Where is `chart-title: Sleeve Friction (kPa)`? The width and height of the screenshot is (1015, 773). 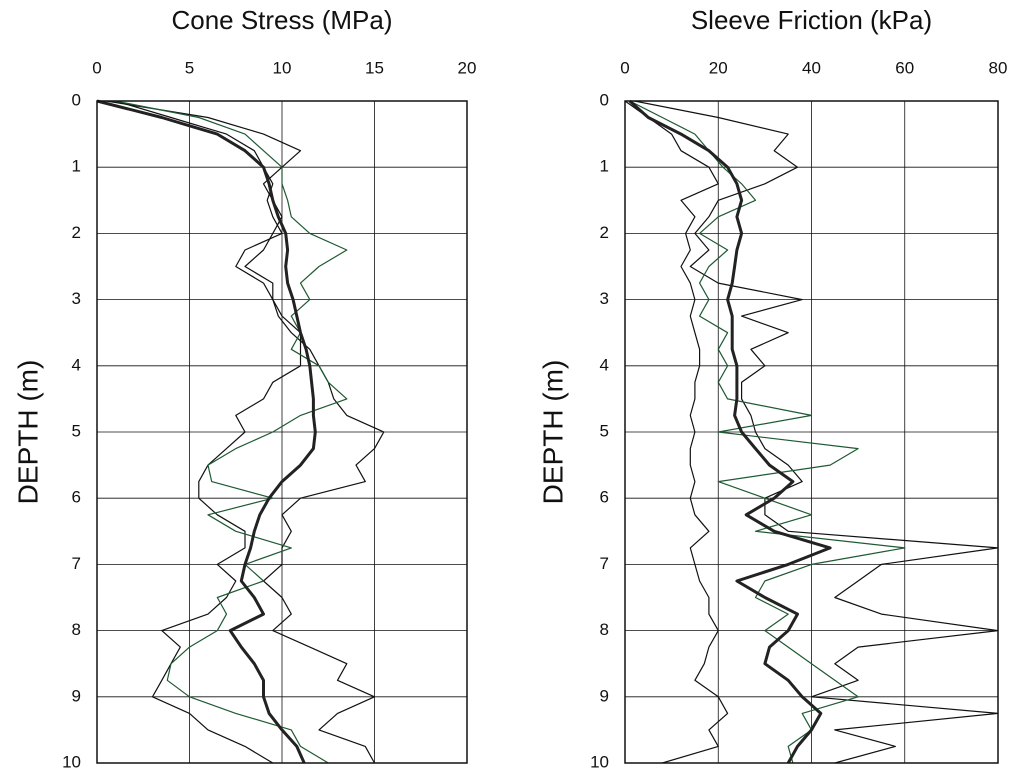 chart-title: Sleeve Friction (kPa) is located at coordinates (811, 20).